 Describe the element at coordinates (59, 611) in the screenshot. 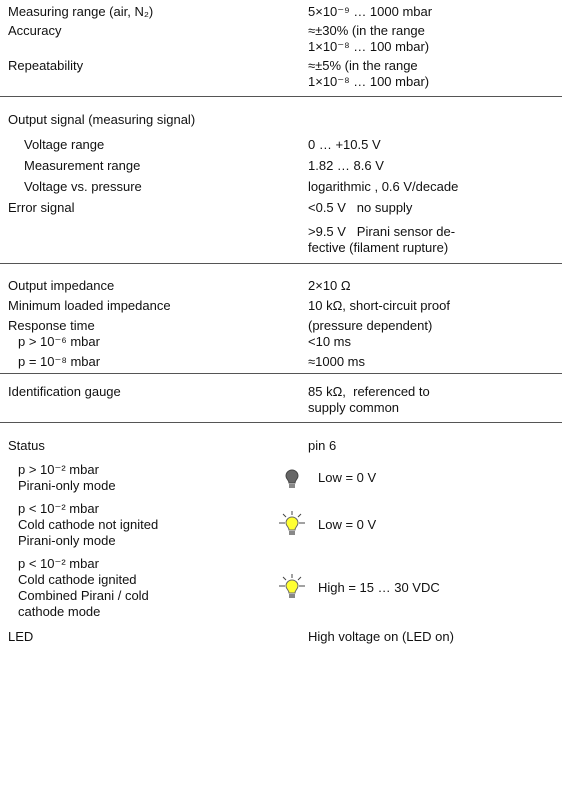

I see `row-label: cathode mode` at that location.